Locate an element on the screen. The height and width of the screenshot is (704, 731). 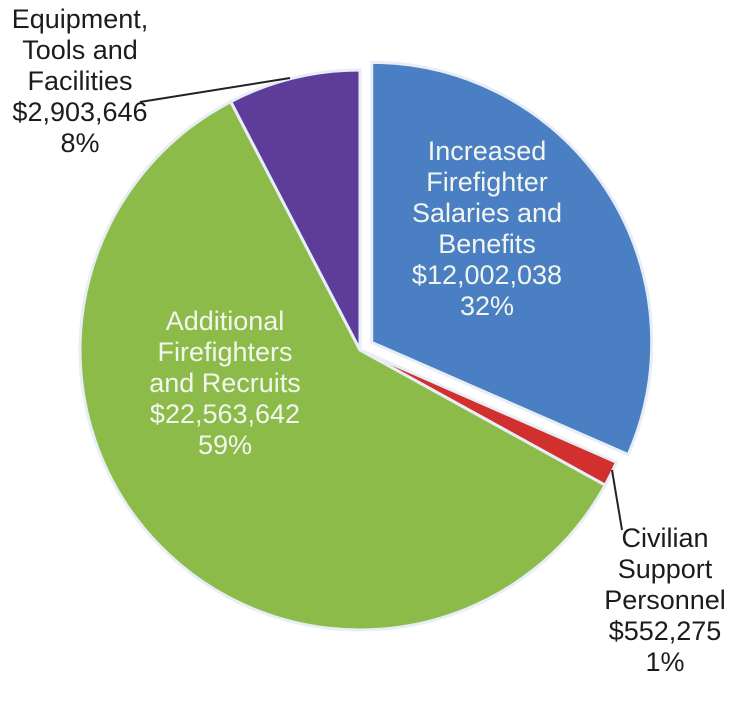
slice-label-line: Tools and is located at coordinates (80, 50).